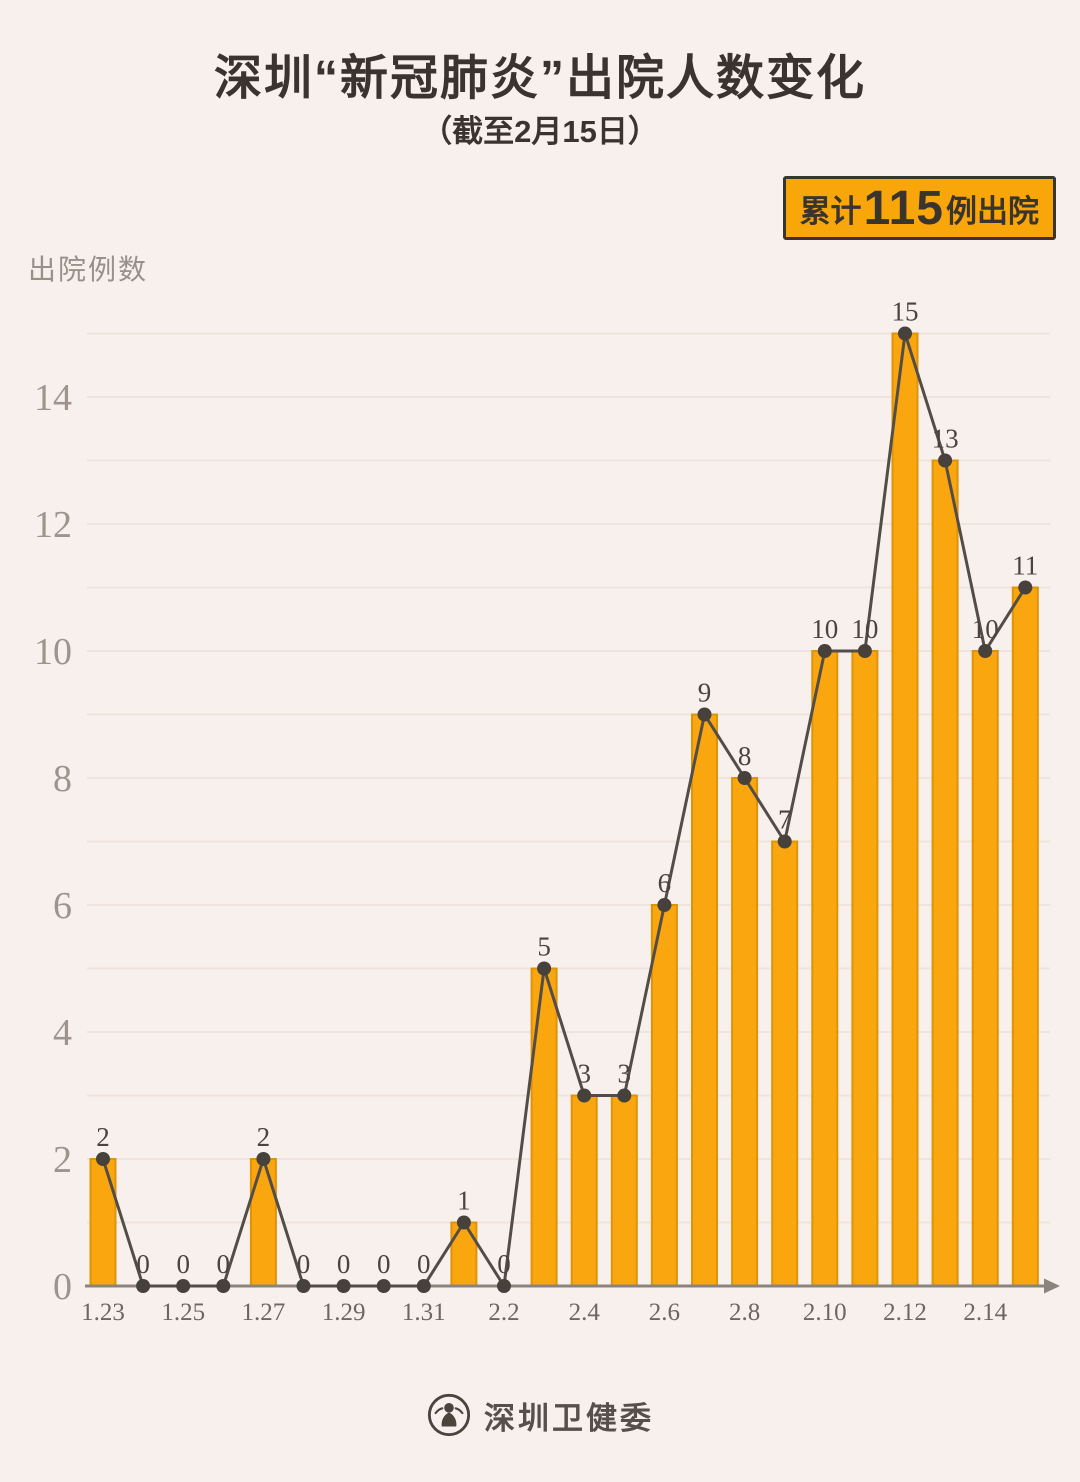 This screenshot has height=1482, width=1080. What do you see at coordinates (539, 78) in the screenshot?
I see `page-title: 深圳“新冠肺炎”出院人数变化` at bounding box center [539, 78].